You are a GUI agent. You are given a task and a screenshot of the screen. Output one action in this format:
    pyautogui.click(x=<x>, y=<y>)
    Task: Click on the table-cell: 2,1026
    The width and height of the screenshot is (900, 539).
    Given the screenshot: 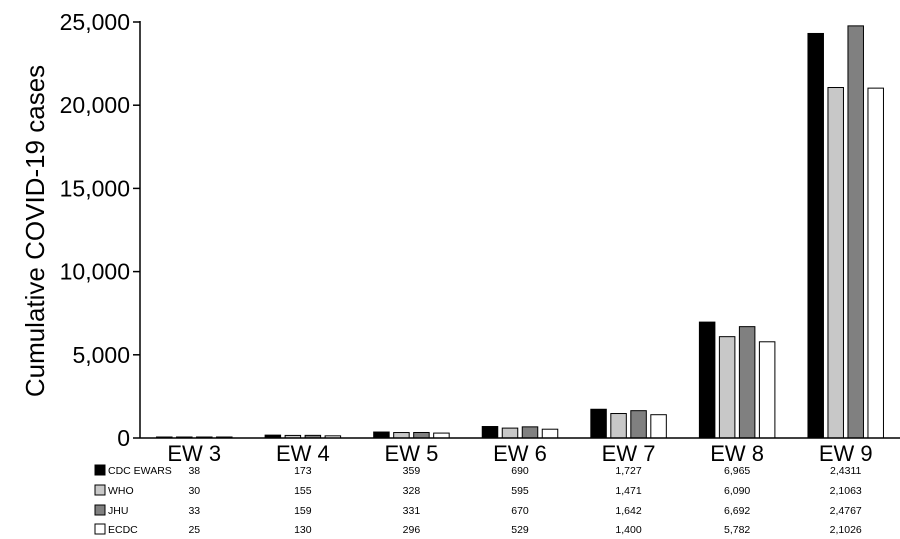 What is the action you would take?
    pyautogui.click(x=846, y=530)
    